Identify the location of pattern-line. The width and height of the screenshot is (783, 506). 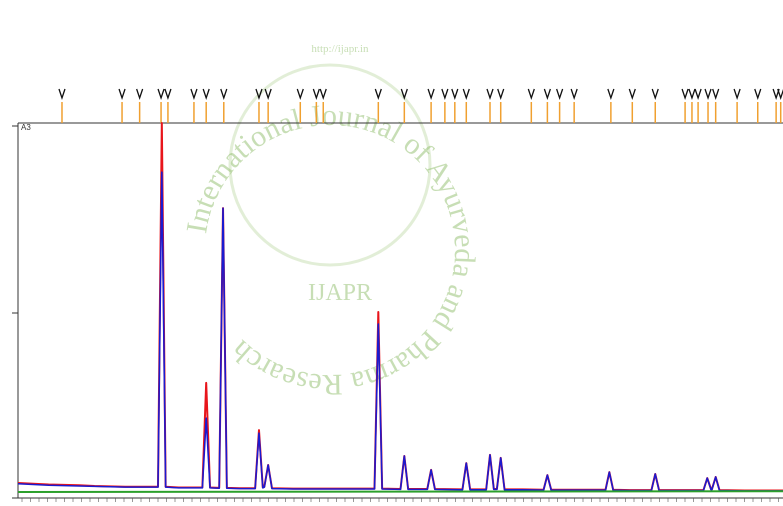
(400, 491).